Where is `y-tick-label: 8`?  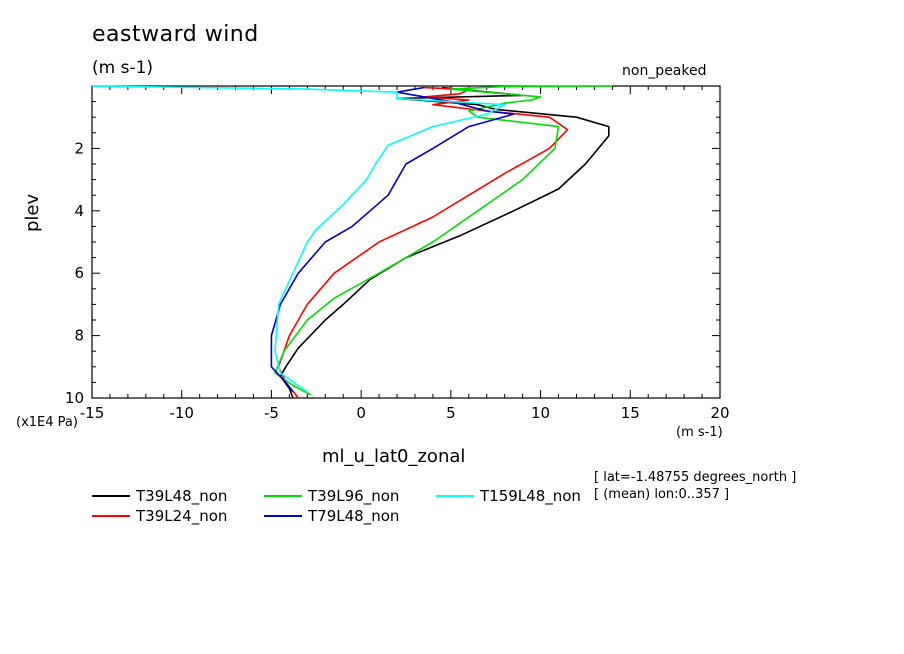
y-tick-label: 8 is located at coordinates (79, 336).